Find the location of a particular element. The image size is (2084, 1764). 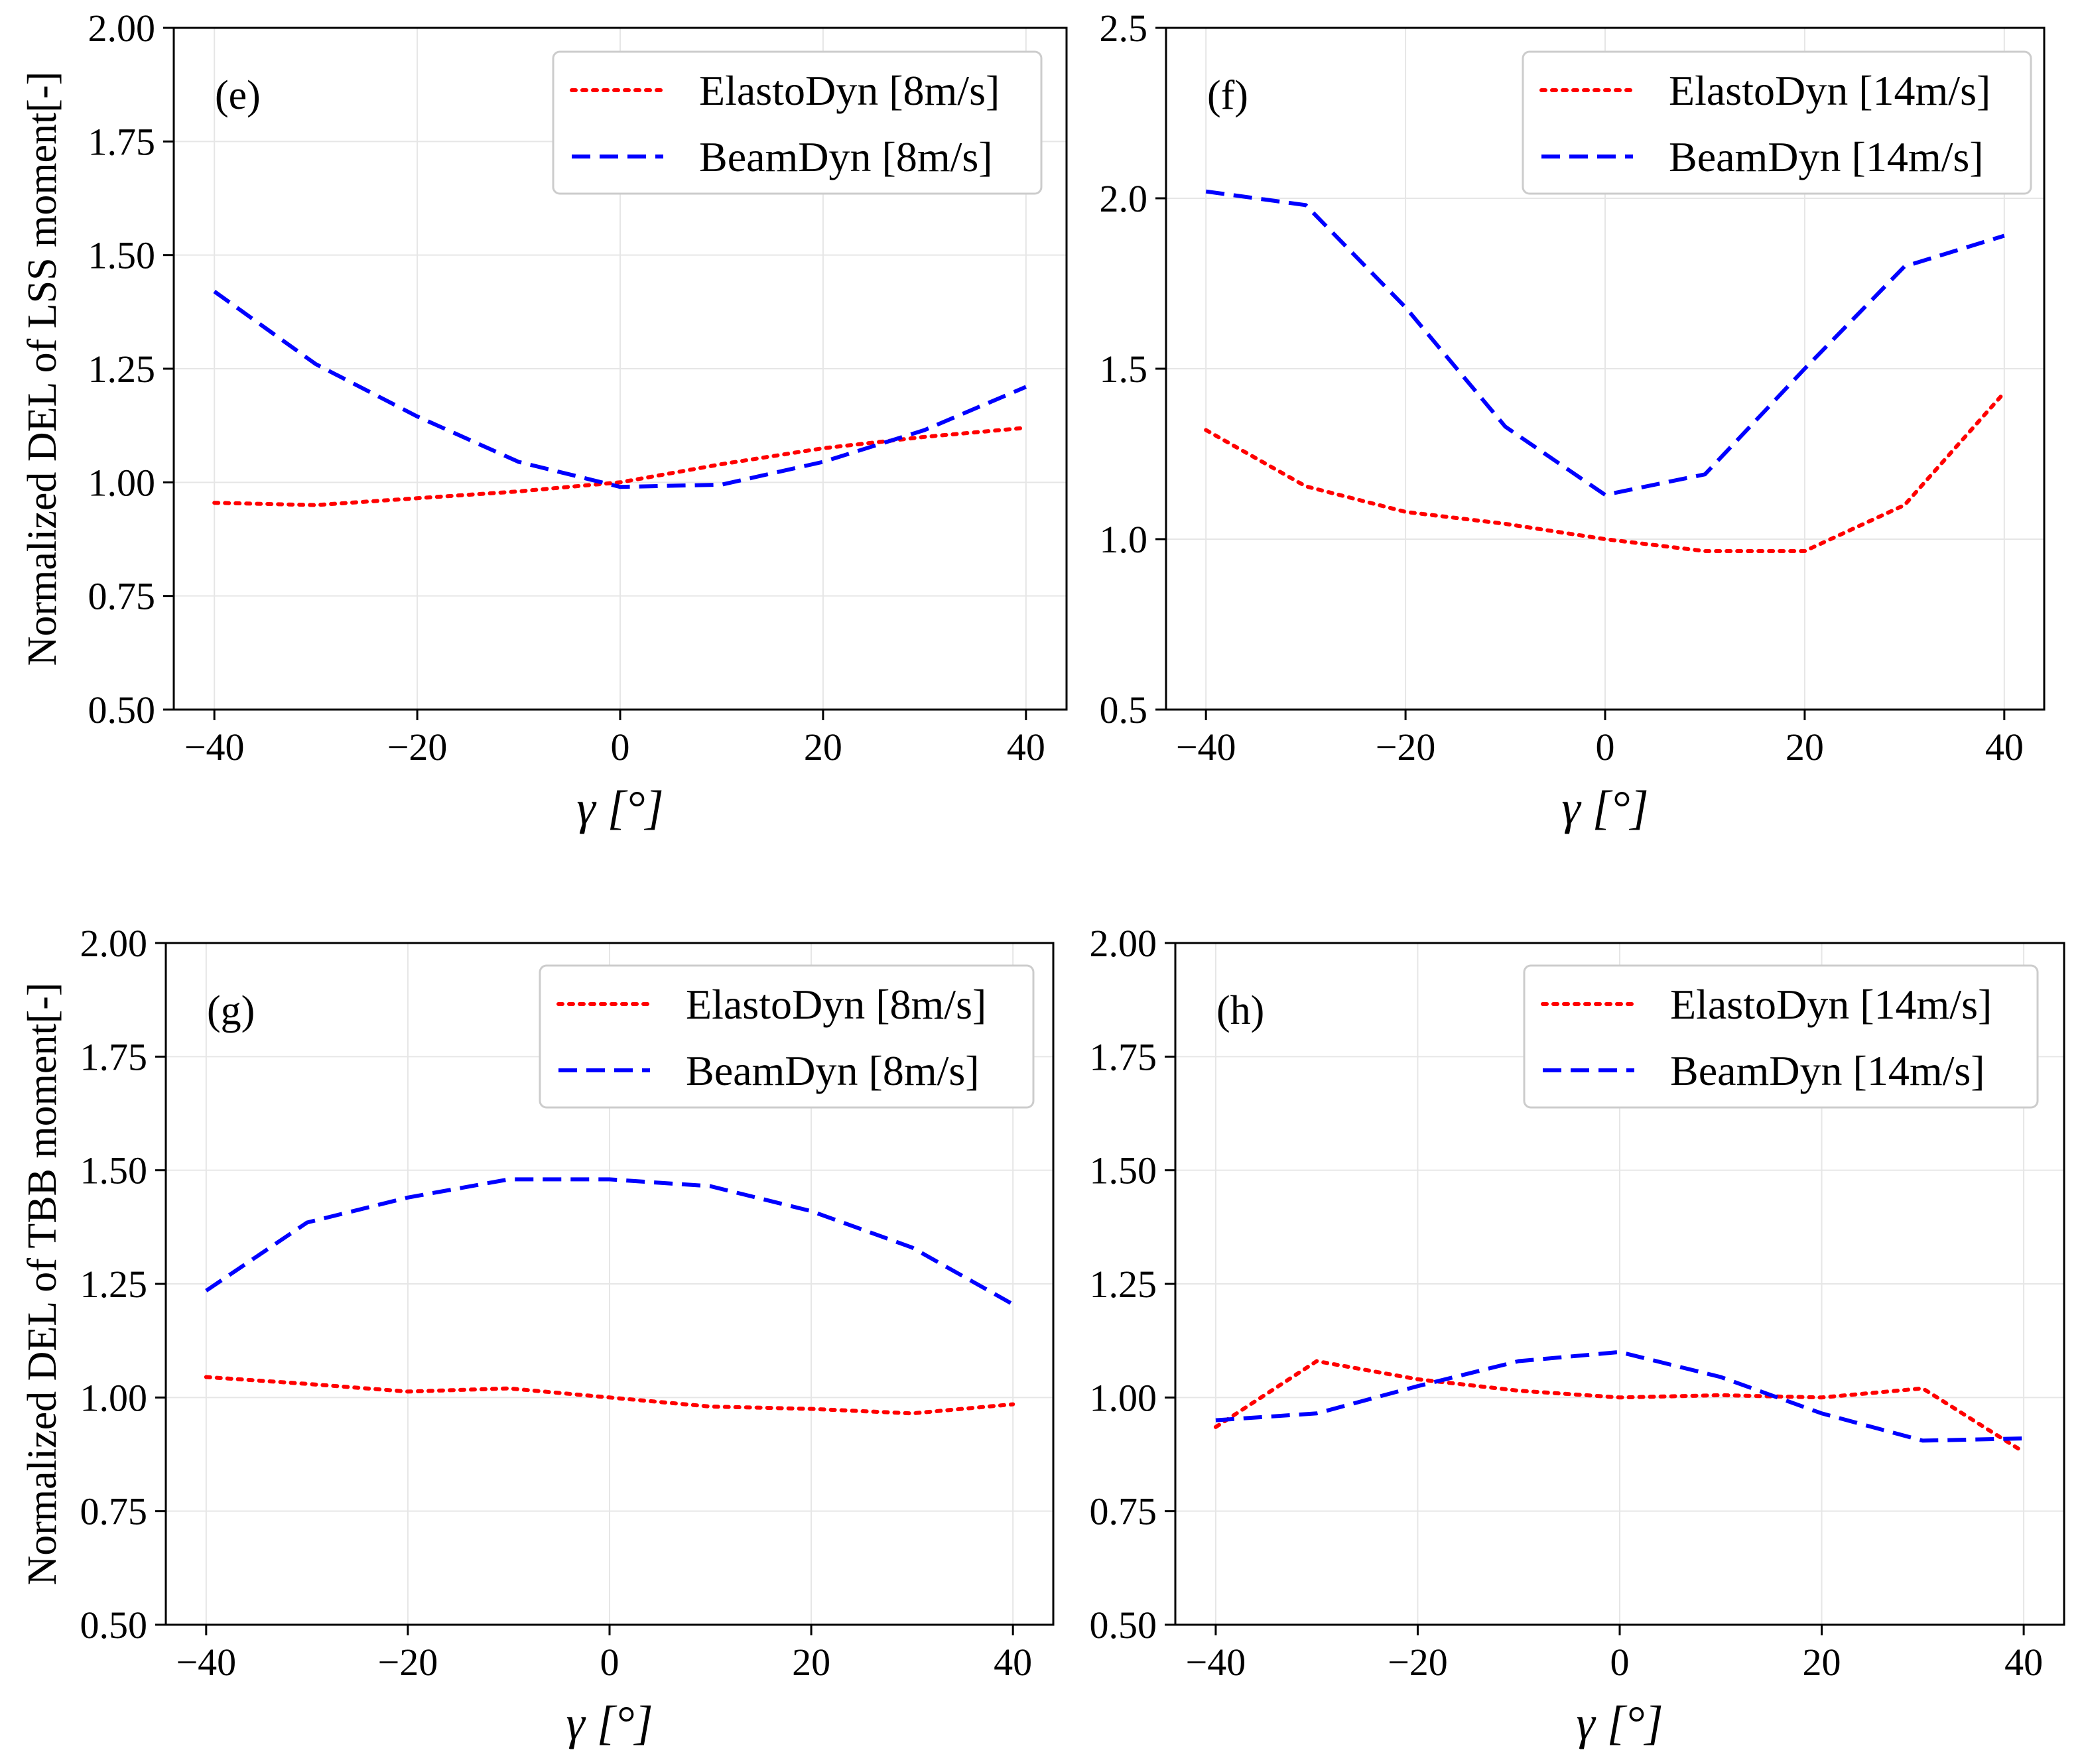

panel-label: (g) is located at coordinates (231, 1010).